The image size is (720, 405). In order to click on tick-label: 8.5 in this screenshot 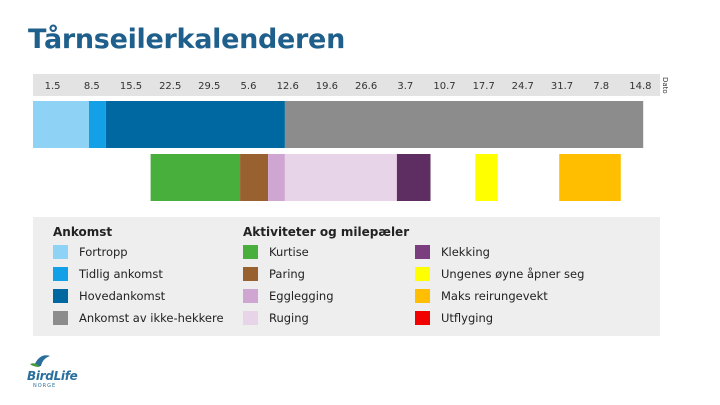, I will do `click(92, 86)`.